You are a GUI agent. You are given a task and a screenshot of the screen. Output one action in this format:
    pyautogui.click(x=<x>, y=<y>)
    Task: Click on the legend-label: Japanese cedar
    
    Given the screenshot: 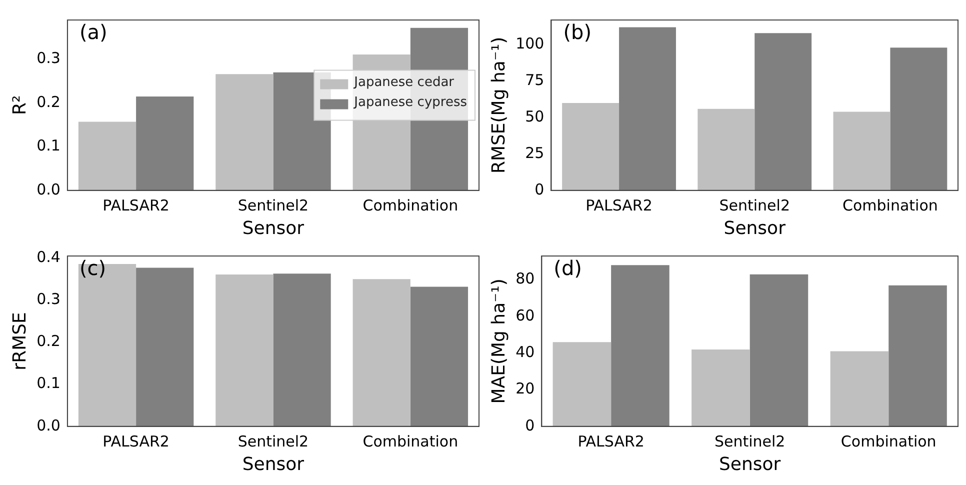 What is the action you would take?
    pyautogui.click(x=404, y=82)
    